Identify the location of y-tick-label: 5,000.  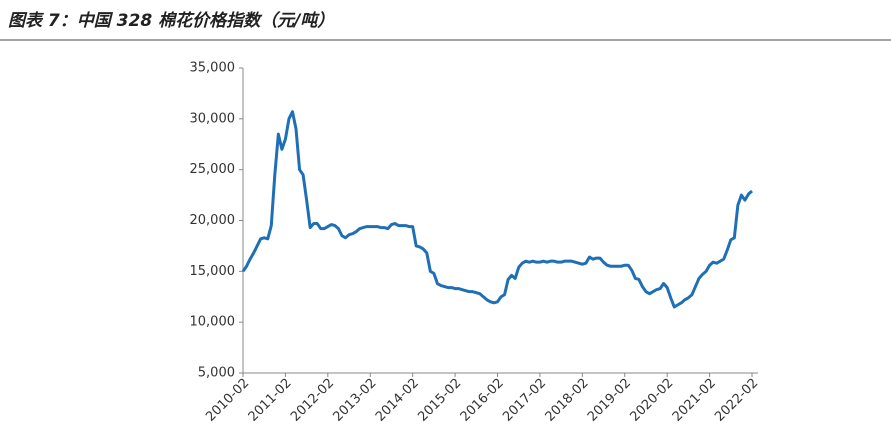
(216, 373).